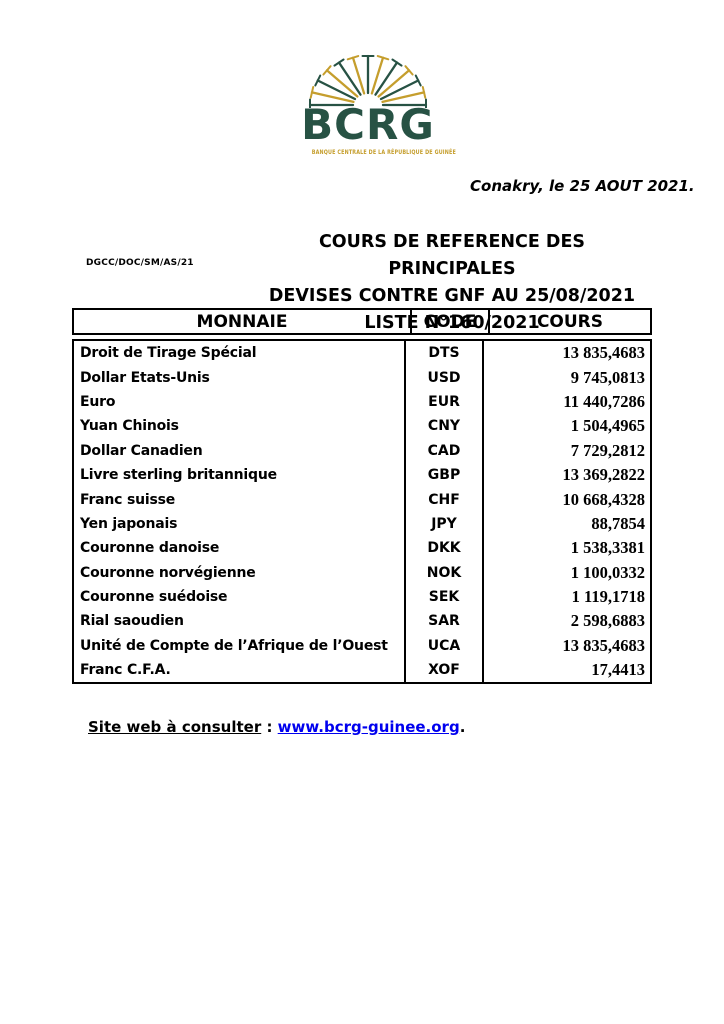 Image resolution: width=724 pixels, height=1024 pixels. Describe the element at coordinates (604, 475) in the screenshot. I see `cell-cours: 13 369,2822` at that location.